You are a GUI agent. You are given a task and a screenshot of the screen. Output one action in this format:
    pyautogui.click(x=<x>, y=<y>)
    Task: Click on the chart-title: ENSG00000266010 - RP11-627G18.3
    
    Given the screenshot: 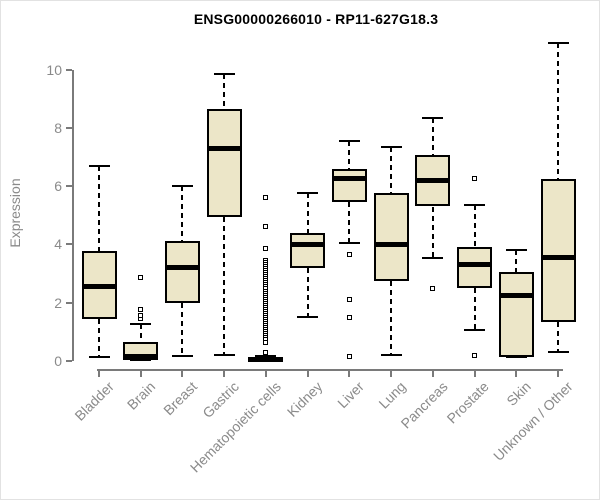 What is the action you would take?
    pyautogui.click(x=316, y=19)
    